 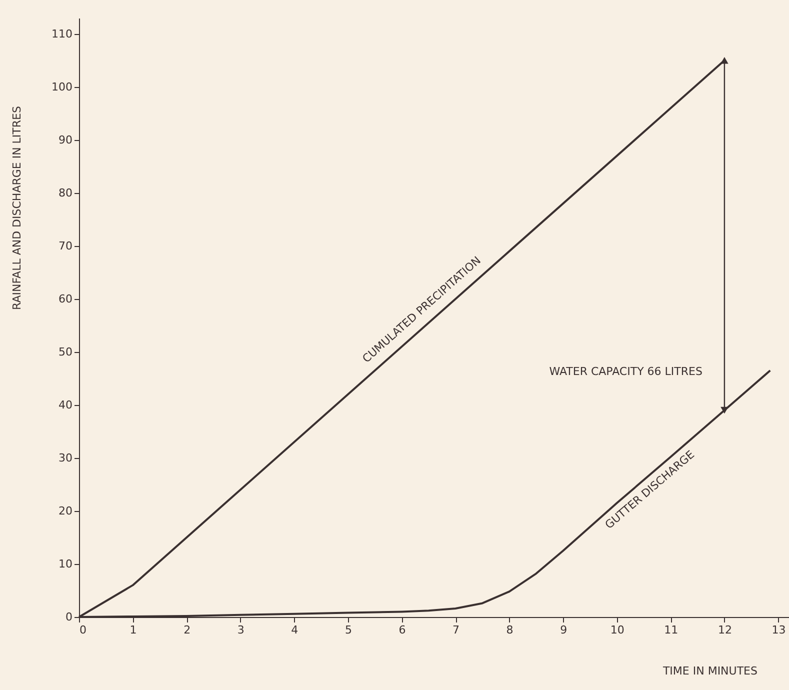 I want to click on x-tick-label: 6, so click(x=402, y=630).